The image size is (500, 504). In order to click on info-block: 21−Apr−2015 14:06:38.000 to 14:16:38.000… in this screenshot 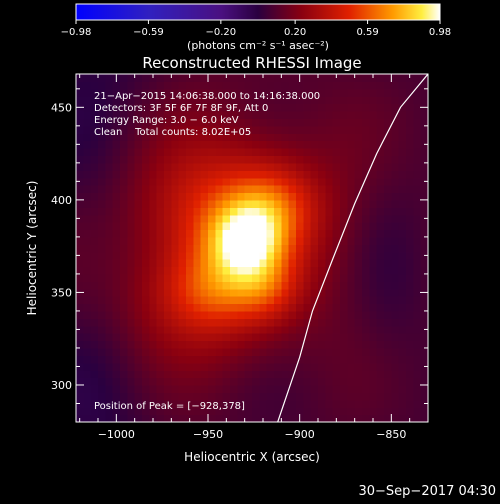, I will do `click(207, 114)`.